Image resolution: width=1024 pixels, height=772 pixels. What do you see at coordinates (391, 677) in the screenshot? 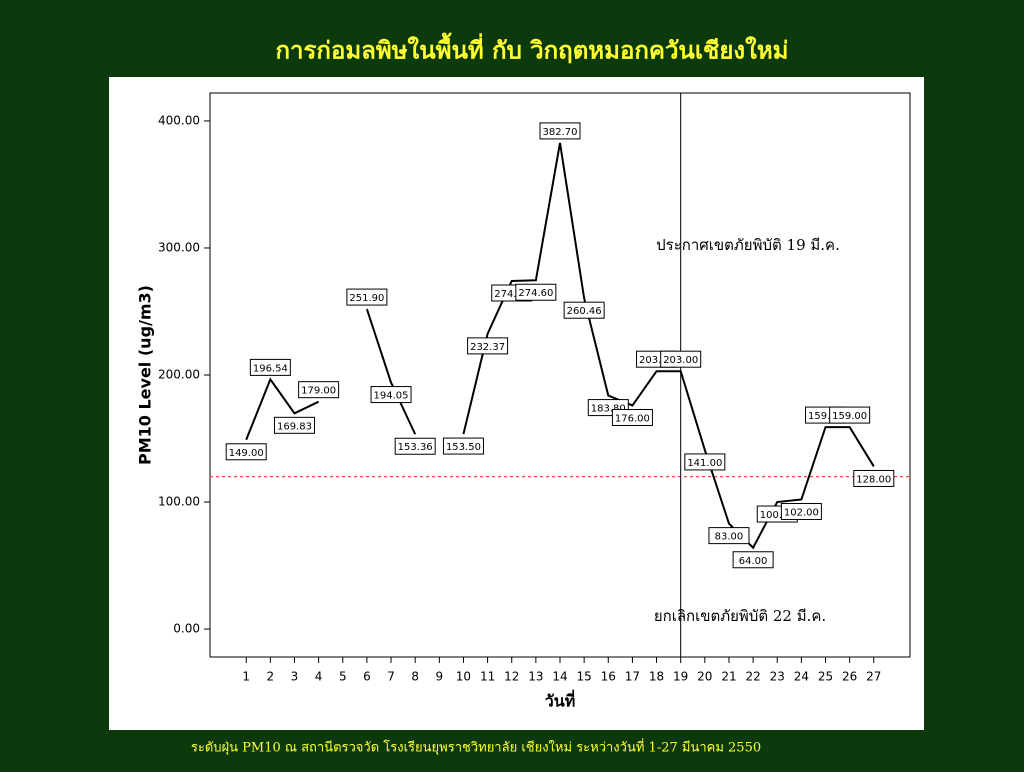
I see `x-tick-label: 7` at bounding box center [391, 677].